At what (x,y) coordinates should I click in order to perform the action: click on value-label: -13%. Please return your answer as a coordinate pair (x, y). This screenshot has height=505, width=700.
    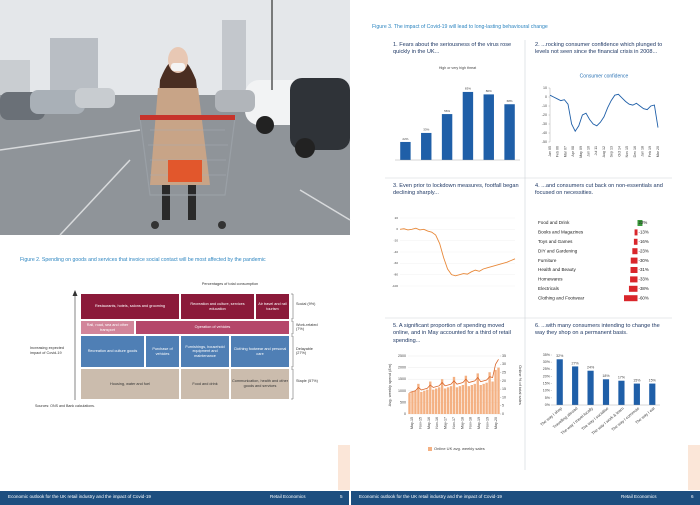
    Looking at the image, I should click on (644, 232).